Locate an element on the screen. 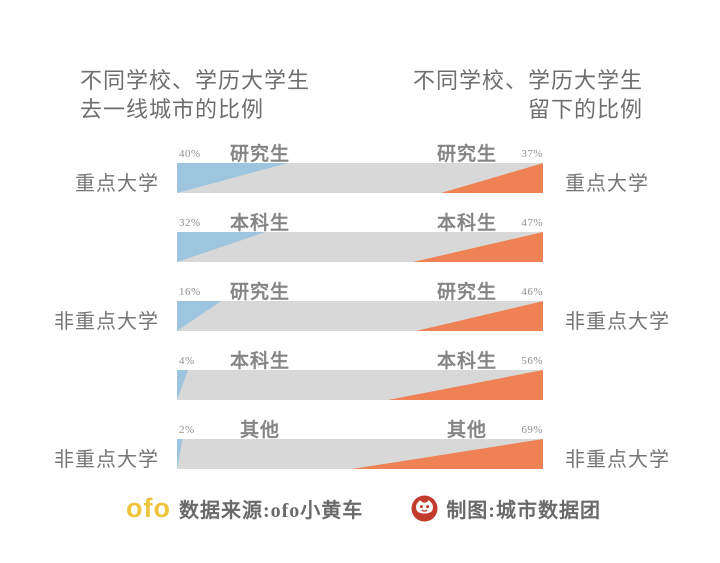  pct-label-right: 56% is located at coordinates (532, 361).